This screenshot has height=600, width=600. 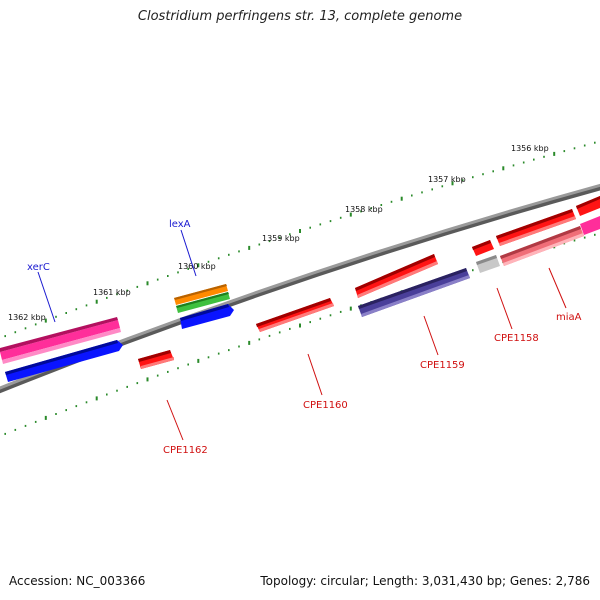 I want to click on CPE1160-connector, so click(x=315, y=374).